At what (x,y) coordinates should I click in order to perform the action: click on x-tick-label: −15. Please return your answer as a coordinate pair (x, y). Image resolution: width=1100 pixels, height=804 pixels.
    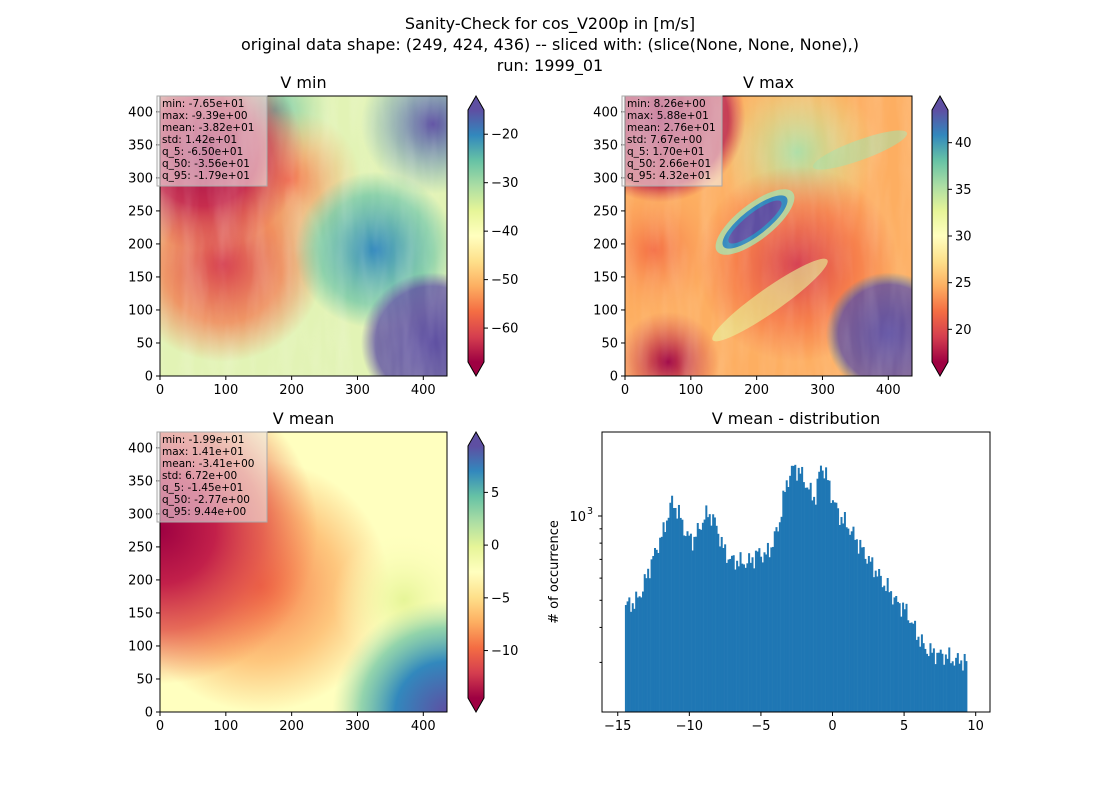
    Looking at the image, I should click on (617, 726).